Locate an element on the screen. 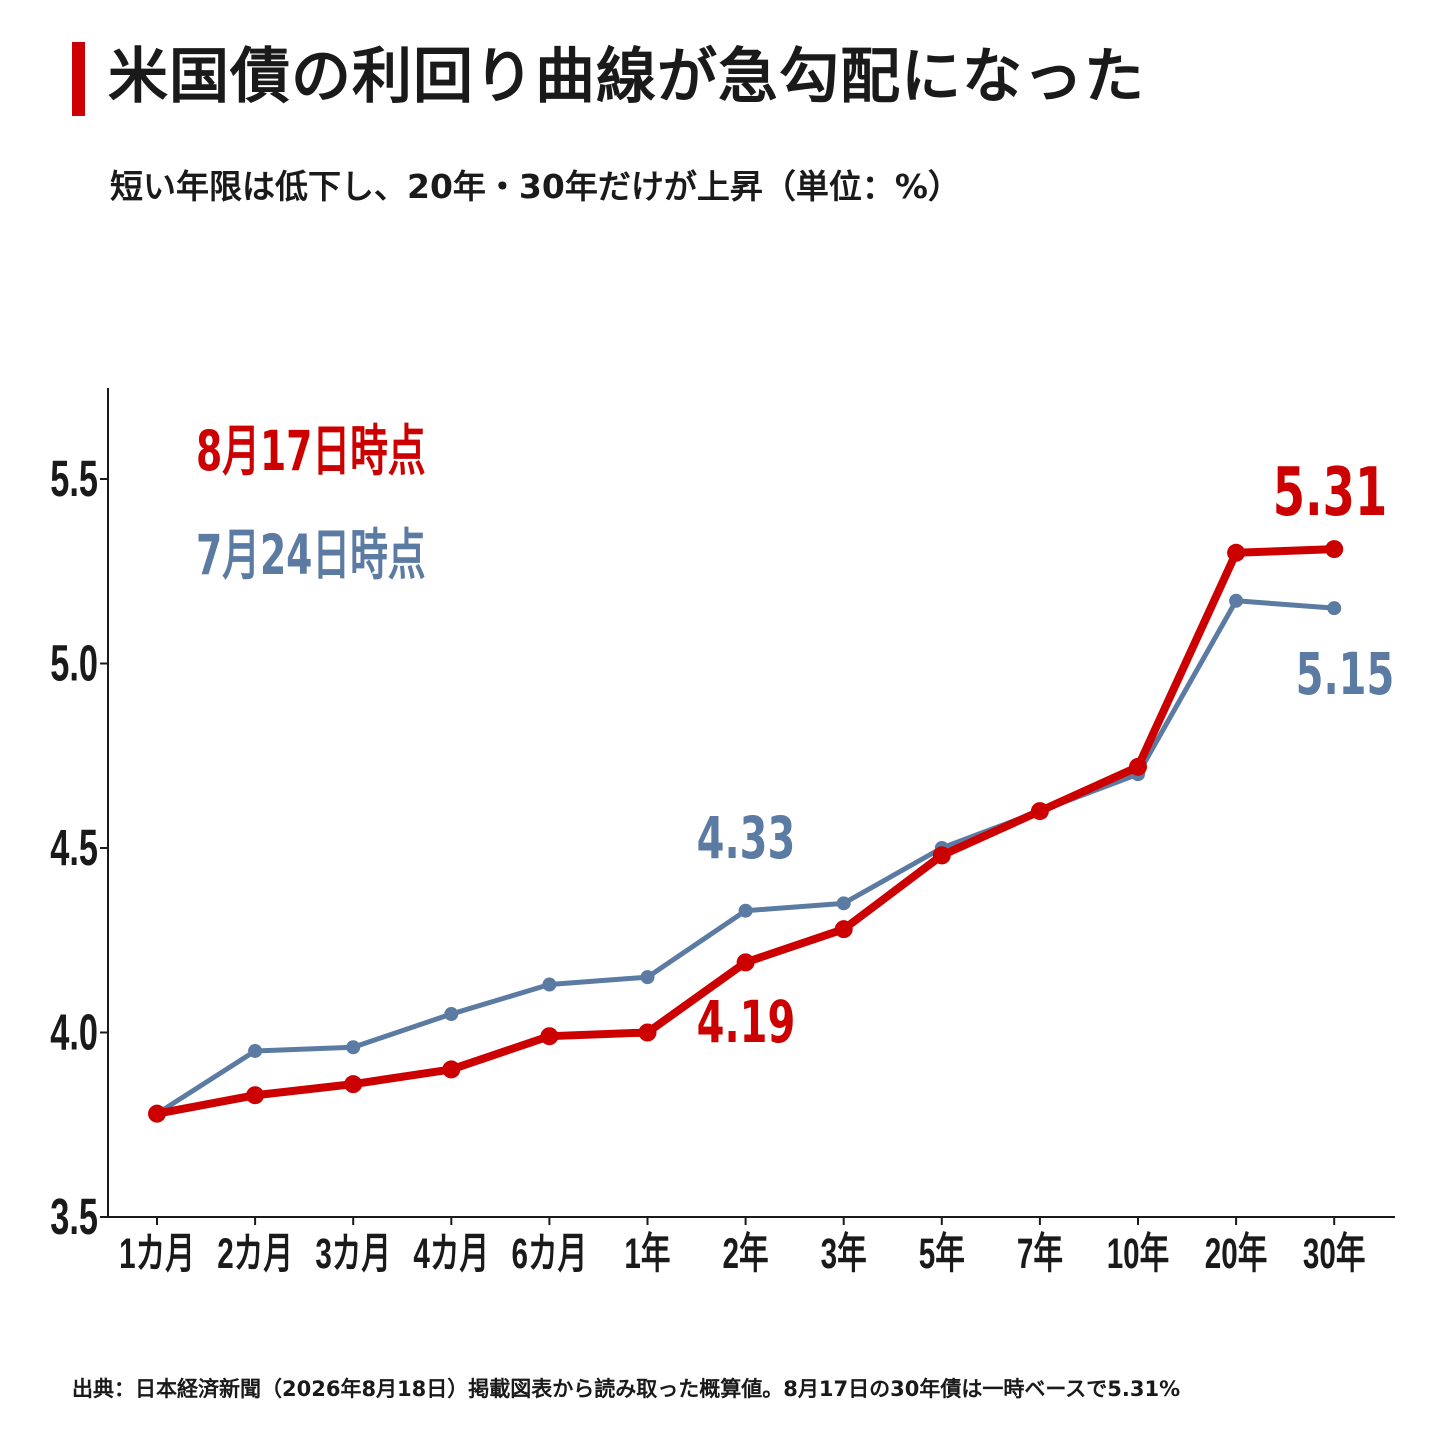 The image size is (1440, 1440). data-label: 5.15 is located at coordinates (1345, 674).